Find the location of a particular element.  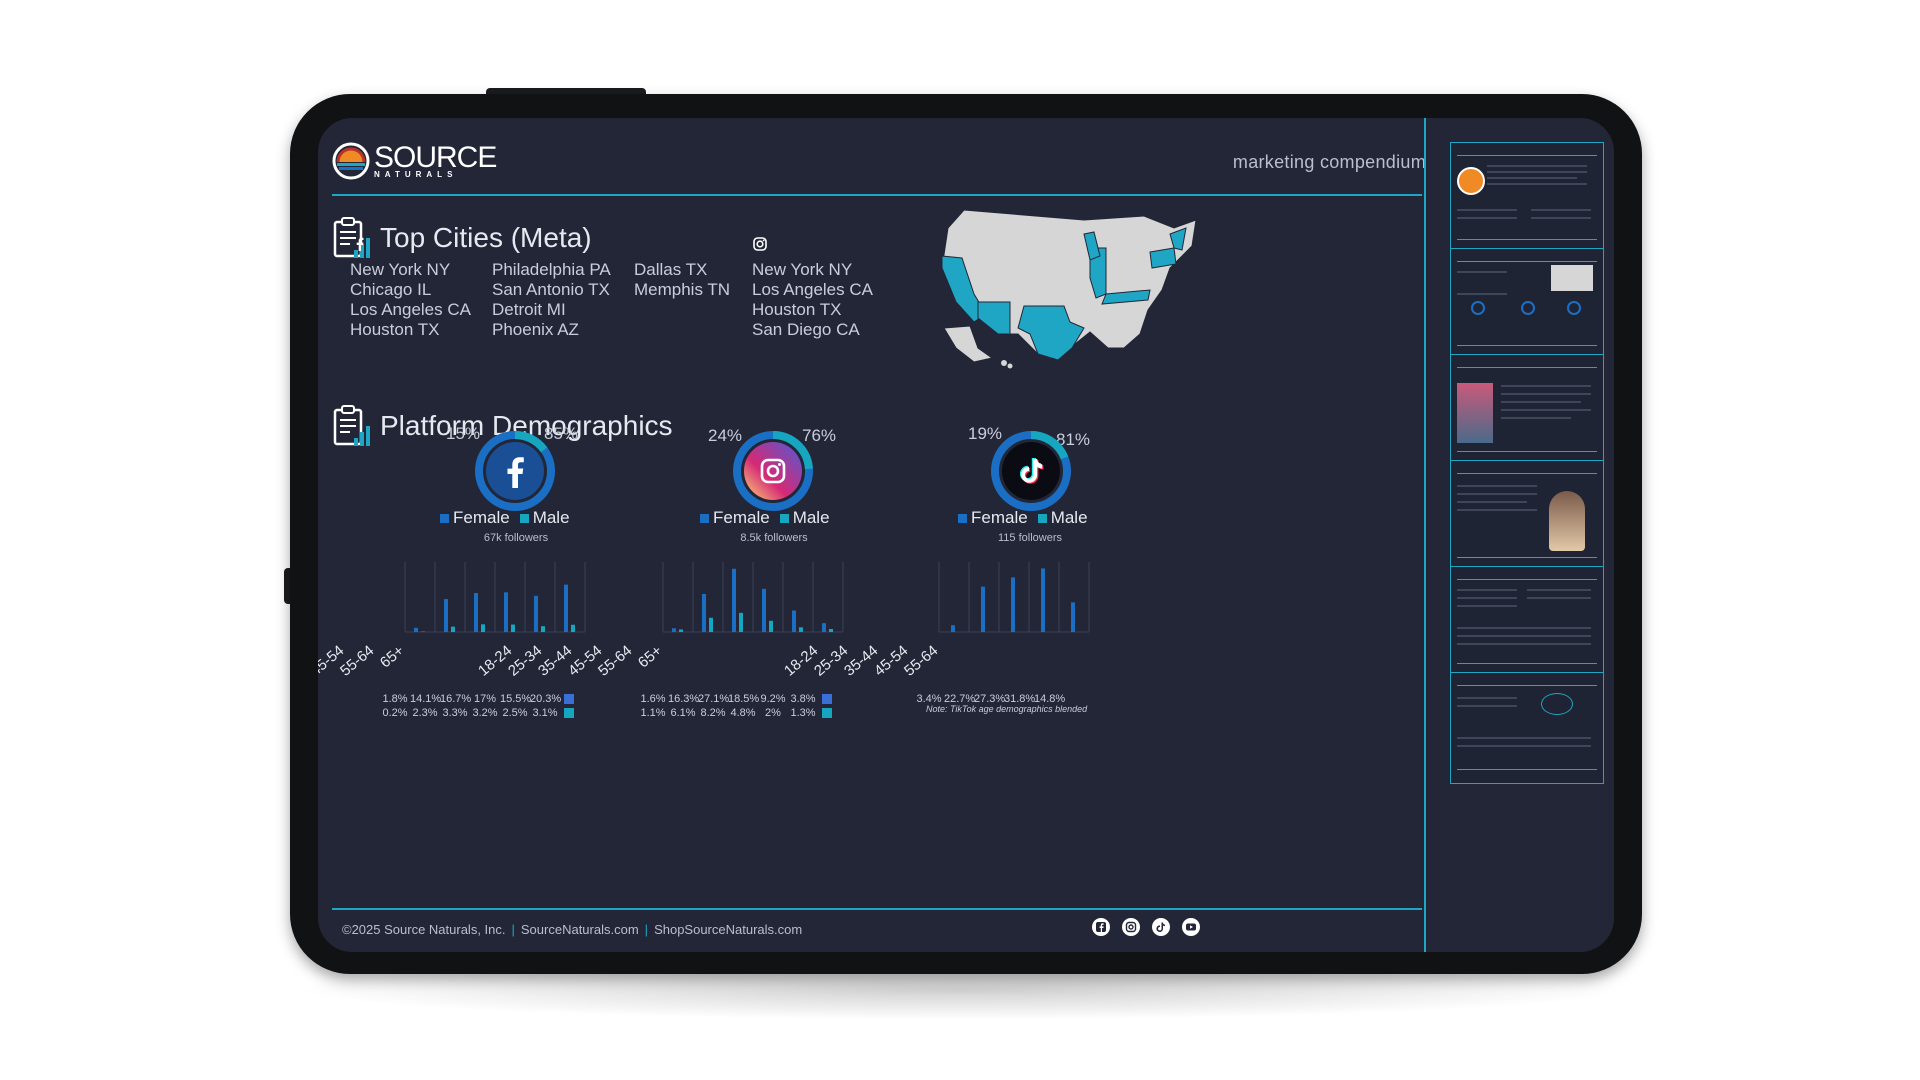

value-label: 16.3% is located at coordinates (684, 699).